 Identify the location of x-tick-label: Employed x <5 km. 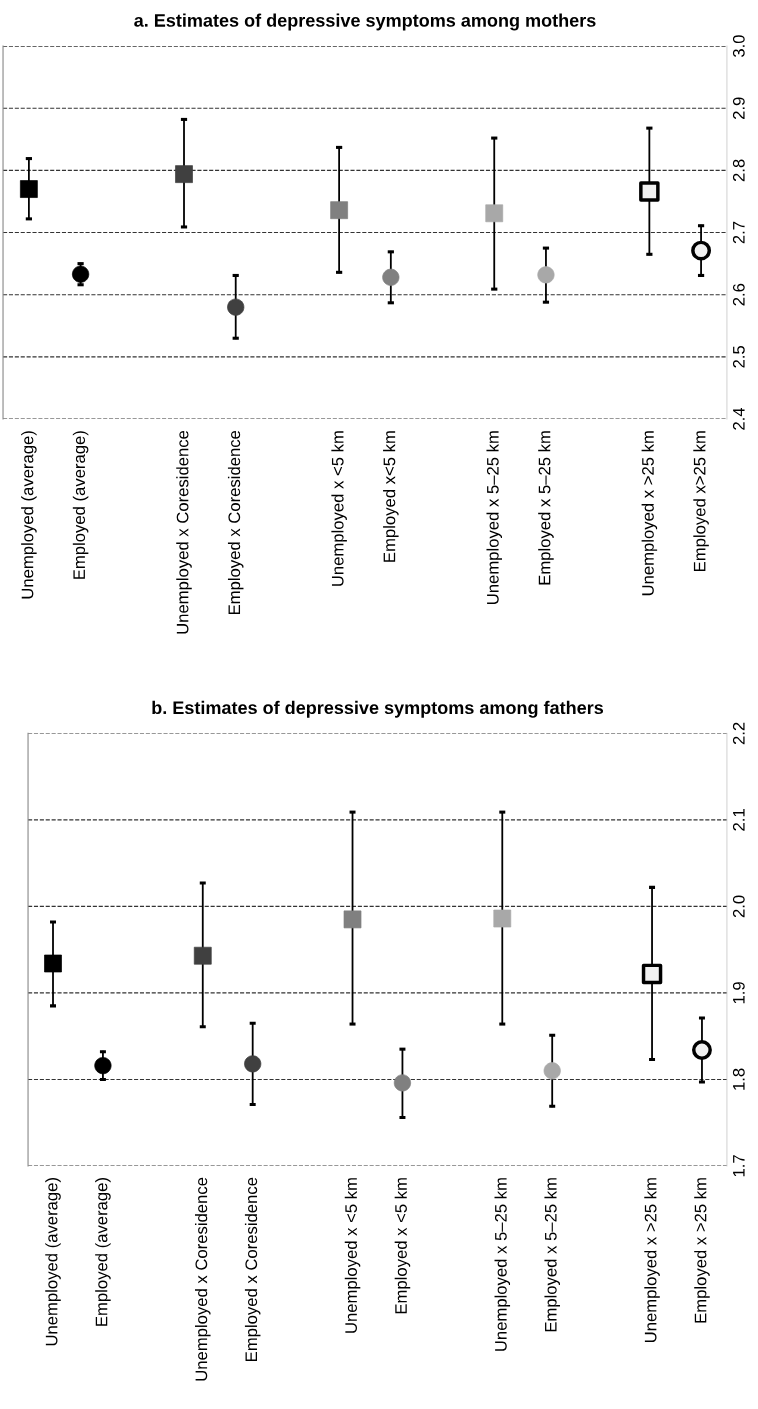
(402, 1246).